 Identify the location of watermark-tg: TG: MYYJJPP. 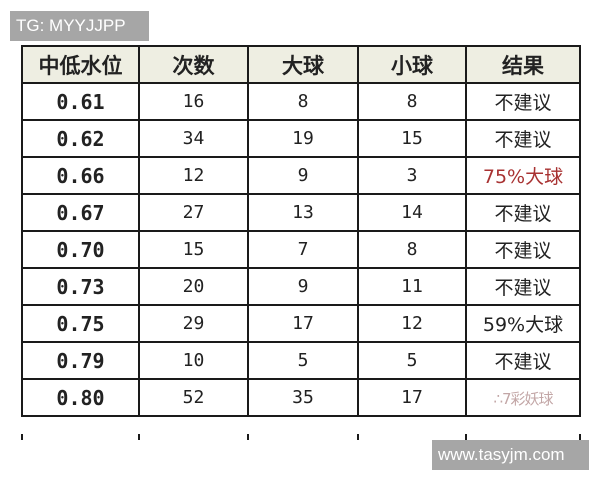
(79, 26).